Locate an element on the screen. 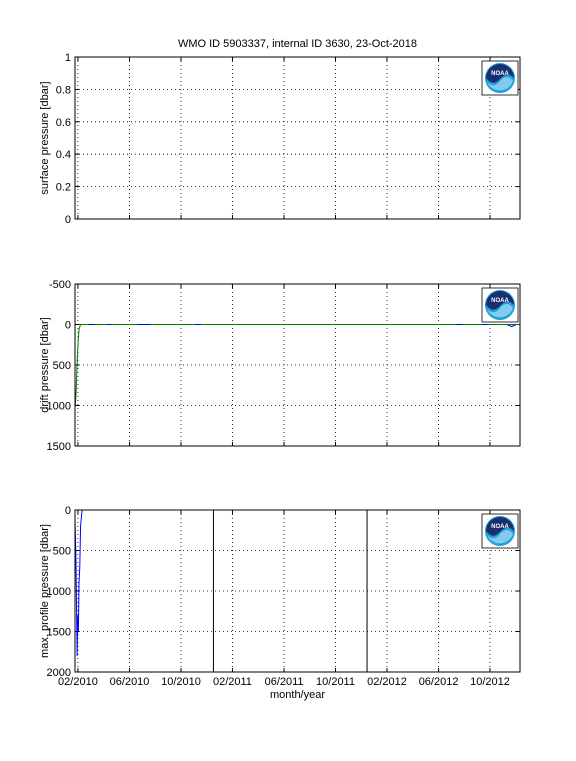 Image resolution: width=576 pixels, height=761 pixels. y-tick-label: -500 is located at coordinates (60, 285).